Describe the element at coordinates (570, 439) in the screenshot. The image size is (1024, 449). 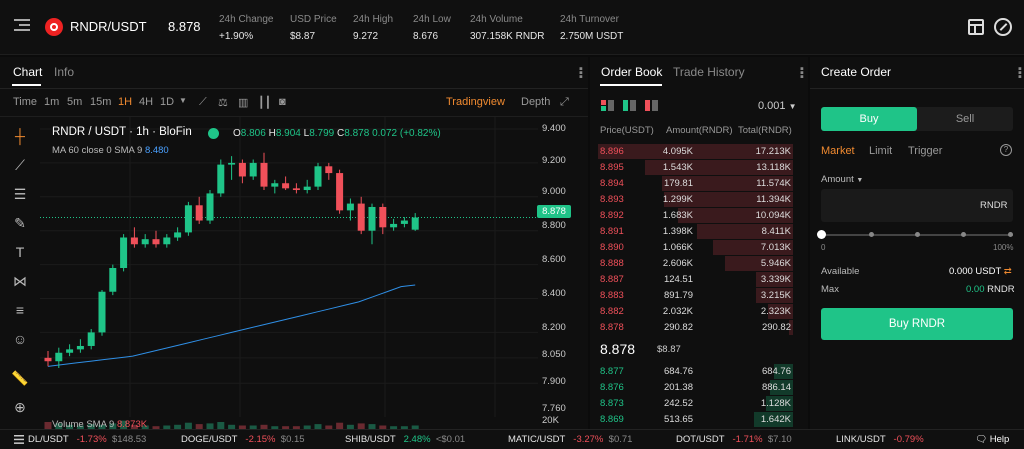
I see `ticker-item: MATIC/USDT -3.27% $0.71` at that location.